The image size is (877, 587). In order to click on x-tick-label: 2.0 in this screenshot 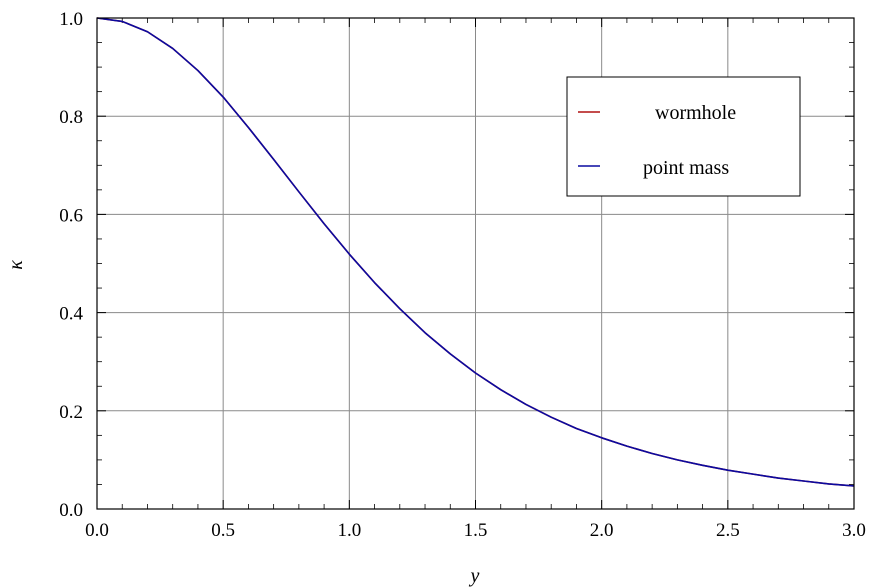, I will do `click(602, 530)`.